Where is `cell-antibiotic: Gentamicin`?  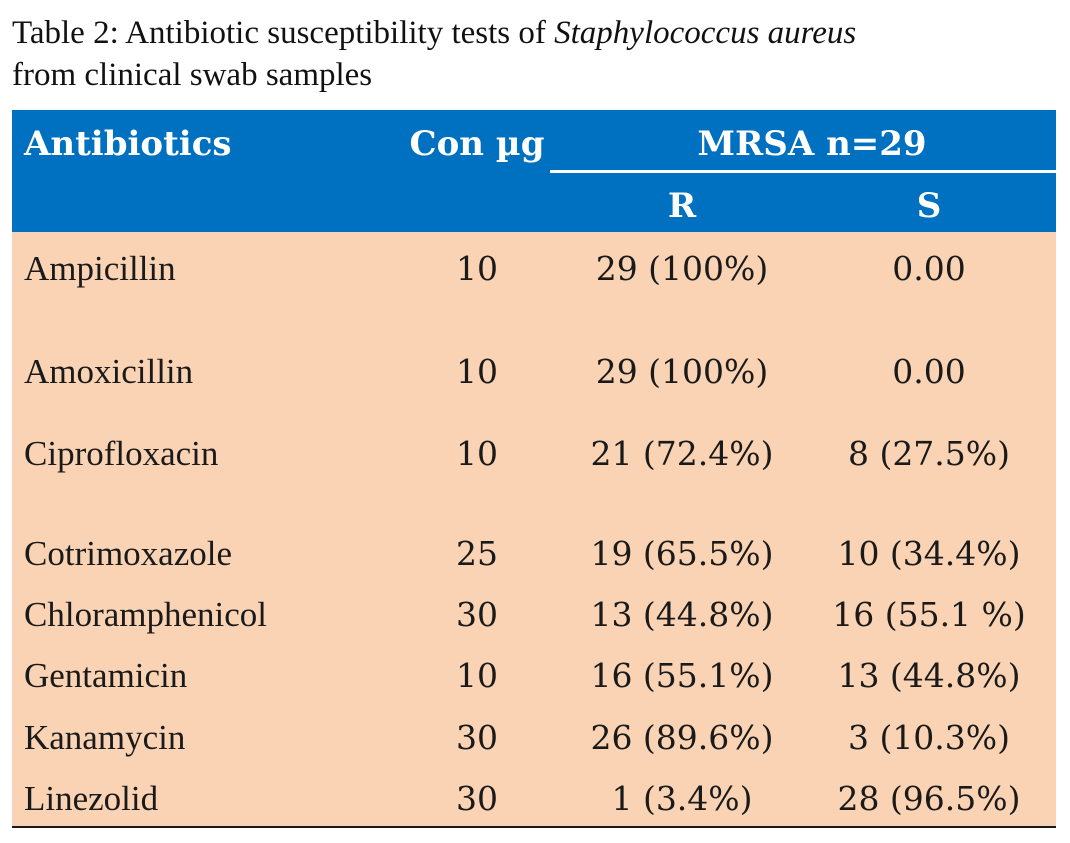
cell-antibiotic: Gentamicin is located at coordinates (106, 675).